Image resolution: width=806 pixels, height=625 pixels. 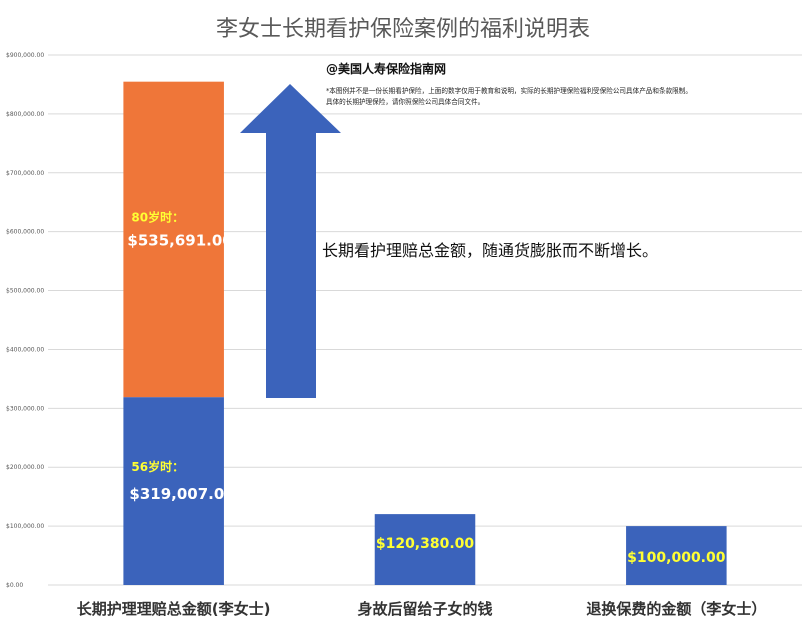 What do you see at coordinates (25, 467) in the screenshot?
I see `y-tick-label: $200,000.00` at bounding box center [25, 467].